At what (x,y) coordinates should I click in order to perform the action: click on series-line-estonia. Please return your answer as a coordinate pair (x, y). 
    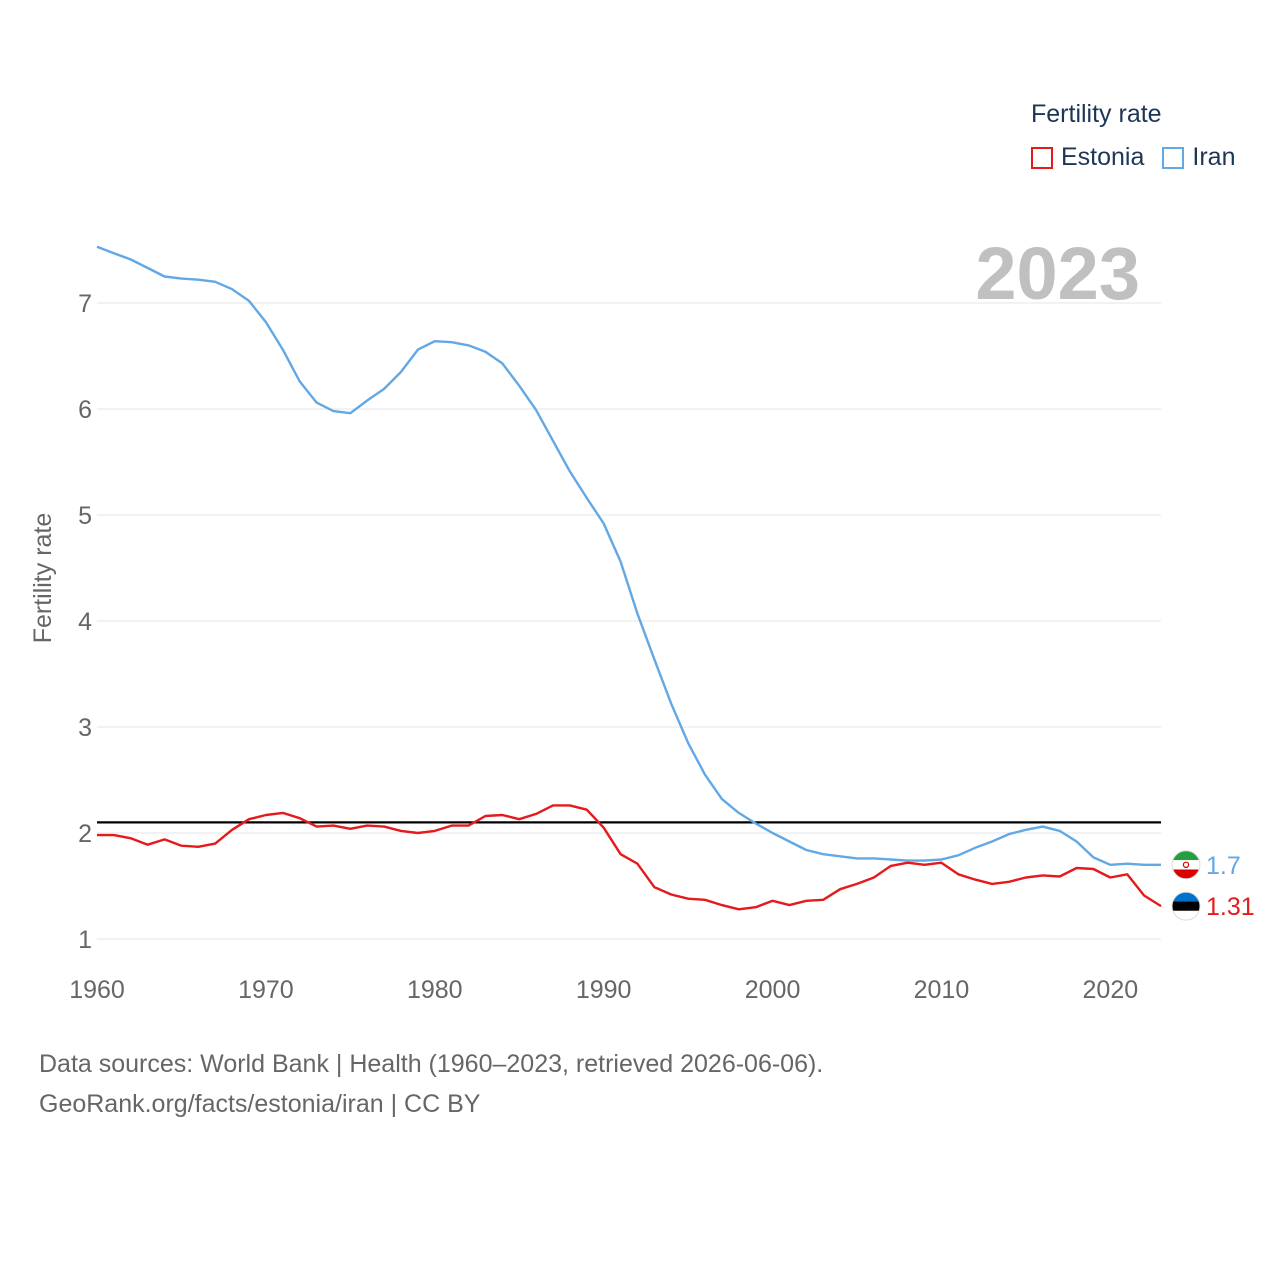
    Looking at the image, I should click on (629, 857).